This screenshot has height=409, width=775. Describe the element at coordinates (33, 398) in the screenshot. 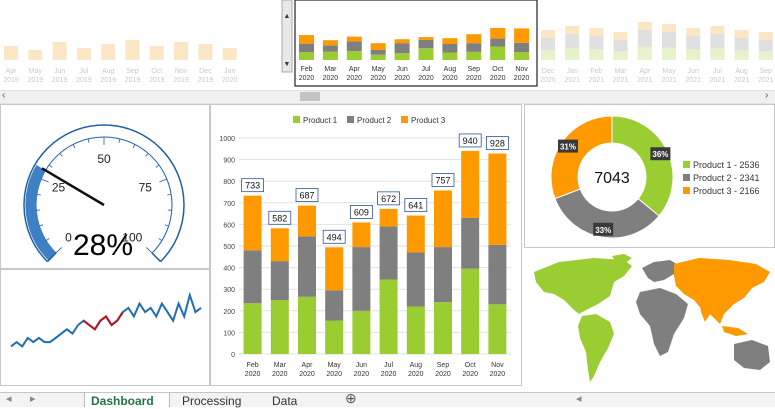

I see `tab-scroll-right-icon: ▸` at that location.